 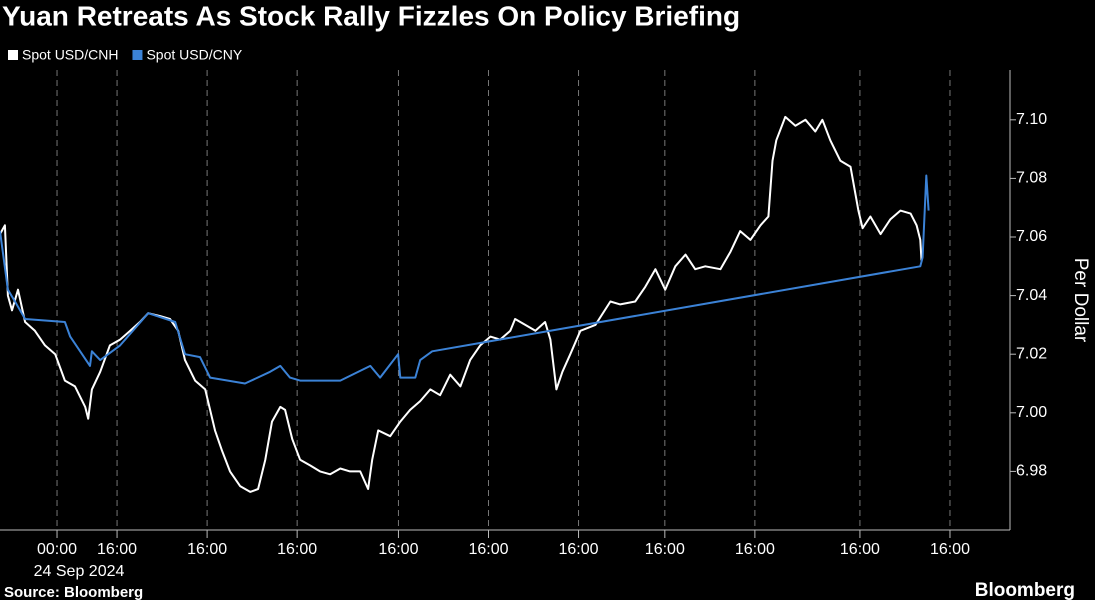 I want to click on source: Source: Bloomberg, so click(x=73, y=592).